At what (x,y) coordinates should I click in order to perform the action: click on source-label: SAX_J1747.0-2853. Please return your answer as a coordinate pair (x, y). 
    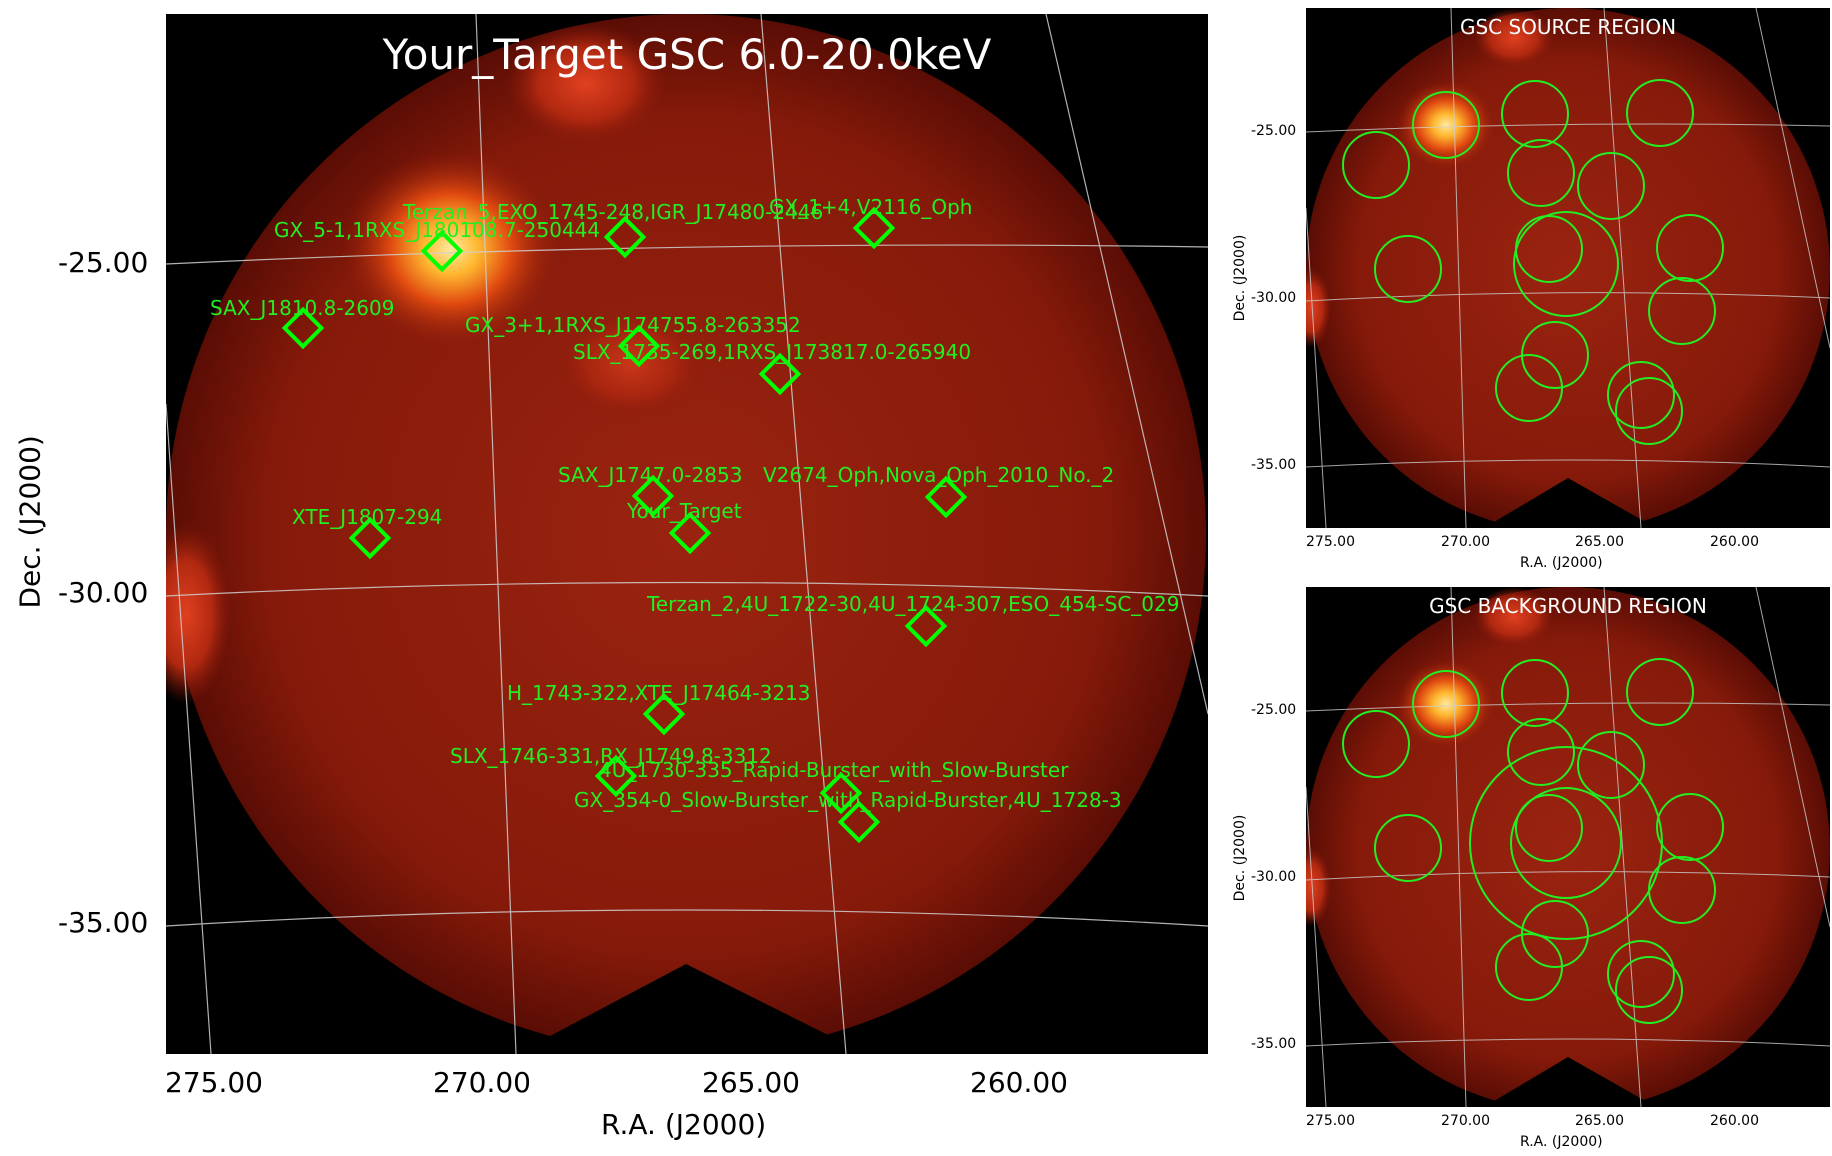
    Looking at the image, I should click on (650, 475).